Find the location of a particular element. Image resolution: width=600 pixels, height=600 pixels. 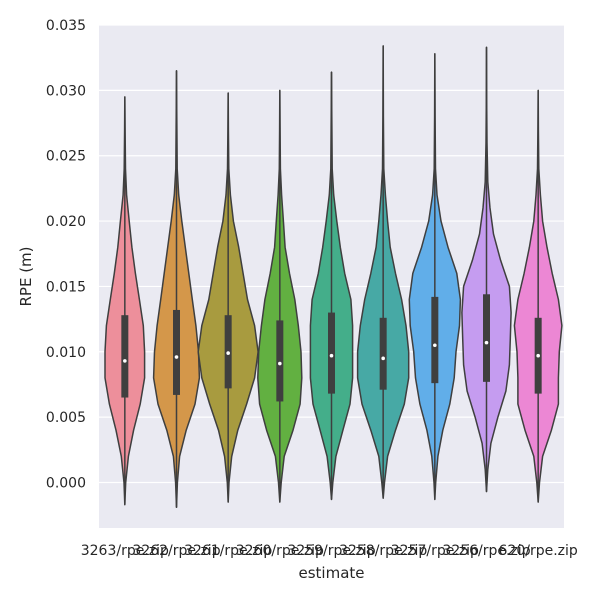

x-axis-label: estimate is located at coordinates (331, 573).